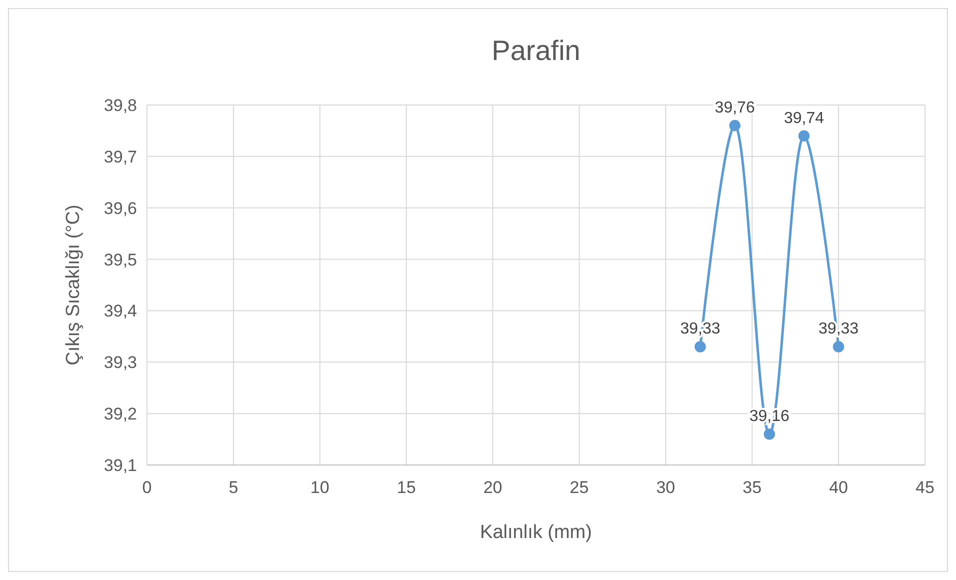 This screenshot has width=956, height=580. I want to click on y-tick-label: 39,7, so click(120, 156).